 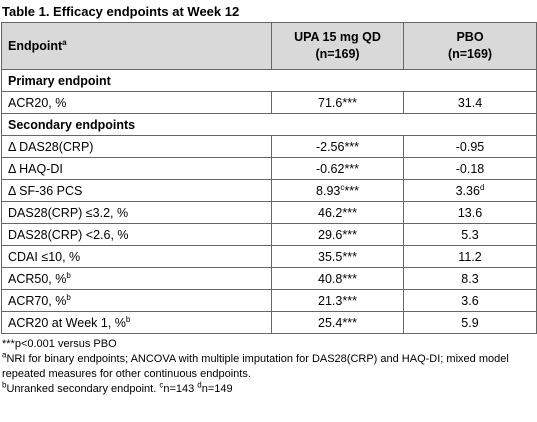 What do you see at coordinates (136, 212) in the screenshot?
I see `endpoint-cell: DAS28(CRP) ≤3.2, %` at bounding box center [136, 212].